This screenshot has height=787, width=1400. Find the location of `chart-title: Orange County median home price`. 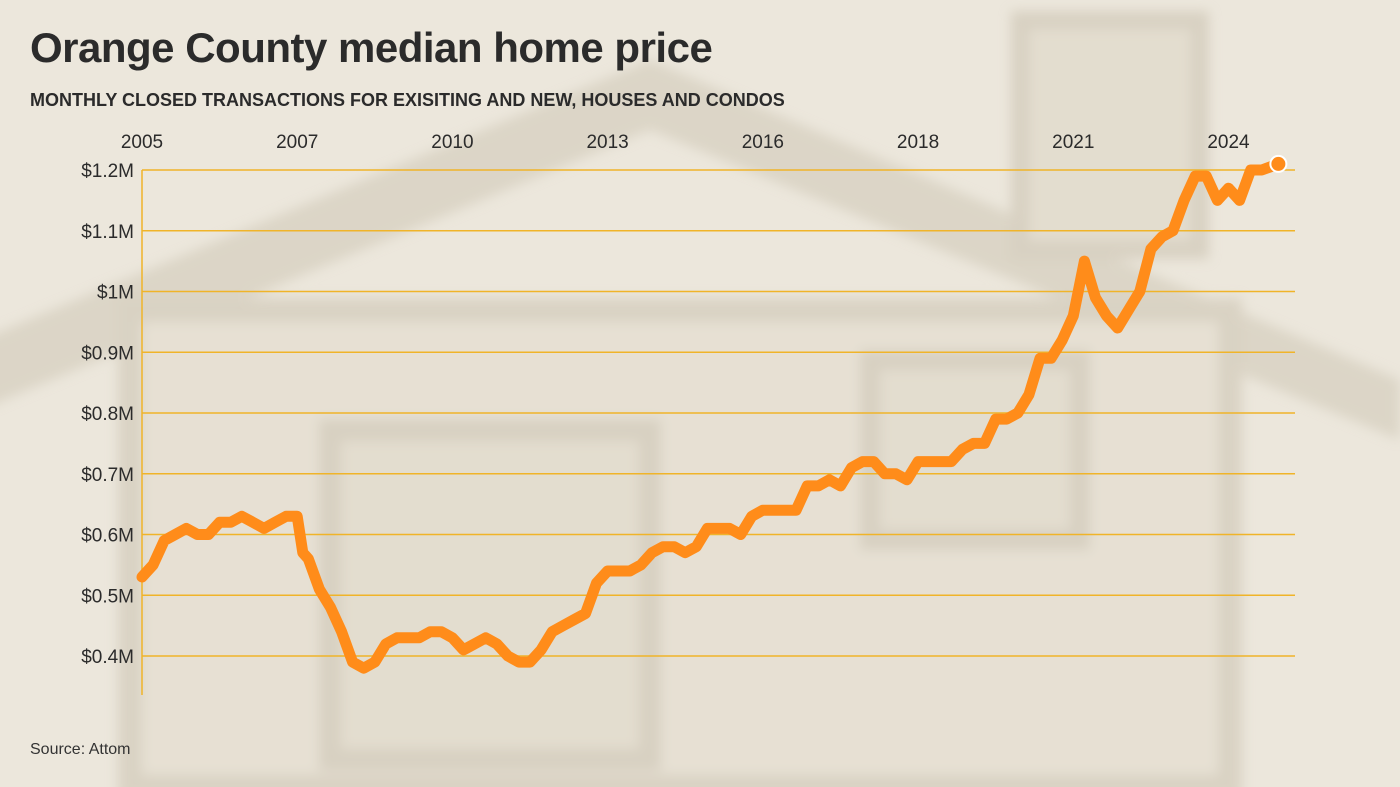

chart-title: Orange County median home price is located at coordinates (371, 47).